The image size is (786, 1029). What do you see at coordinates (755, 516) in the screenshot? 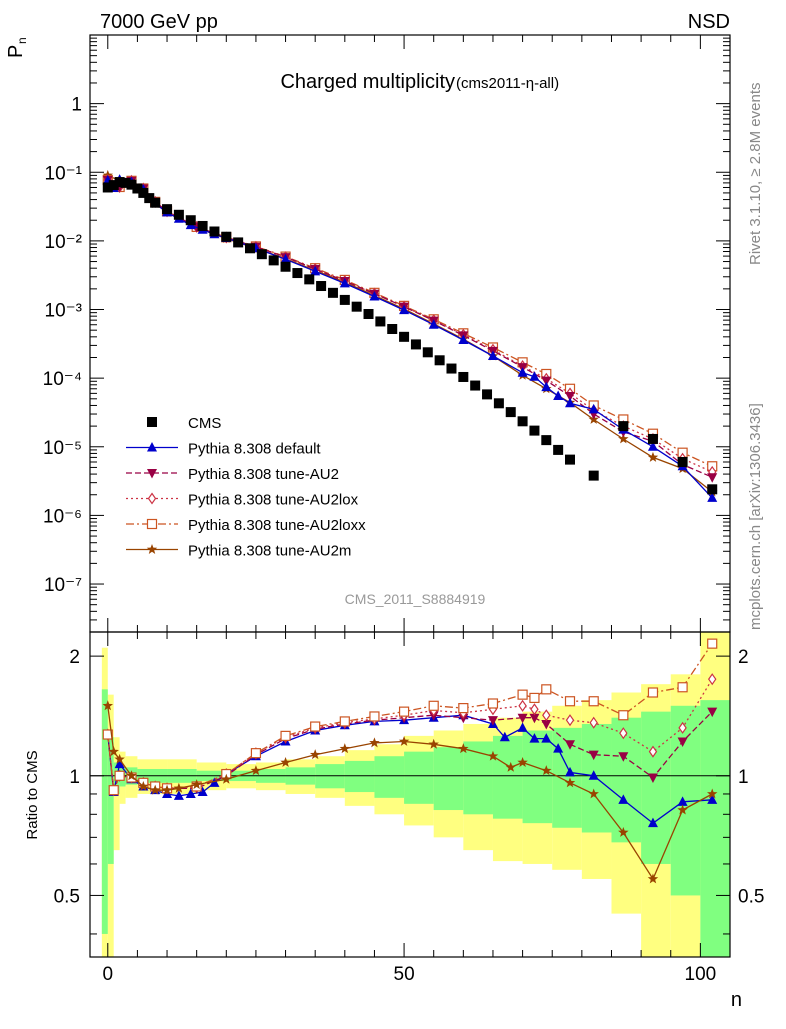
I see `mcplots-text: mcplots.cern.ch [arXiv:1306.3436]` at bounding box center [755, 516].